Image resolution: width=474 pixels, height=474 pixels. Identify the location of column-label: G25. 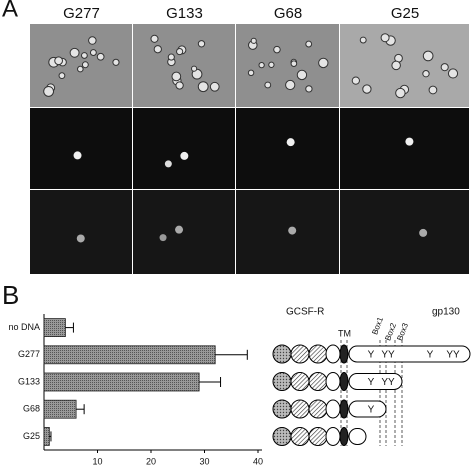
(405, 13).